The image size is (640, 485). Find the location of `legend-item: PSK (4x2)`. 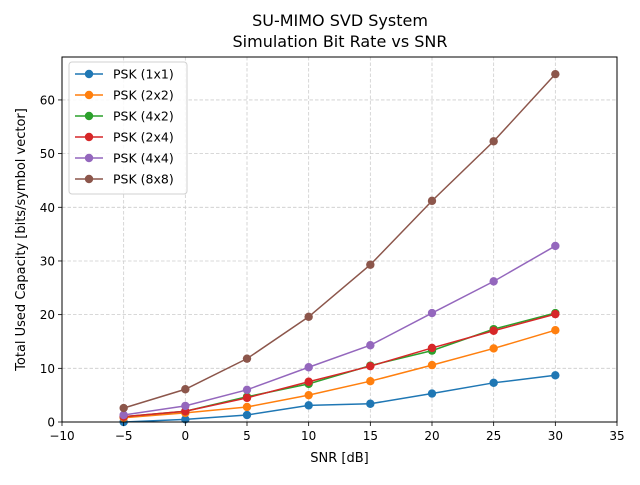

legend-item: PSK (4x2) is located at coordinates (124, 116).